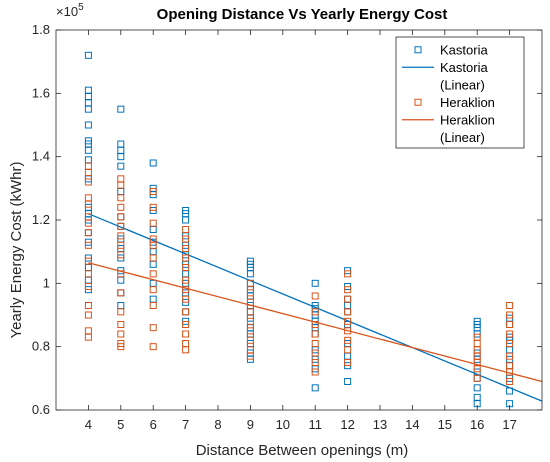 This screenshot has height=462, width=550. Describe the element at coordinates (412, 424) in the screenshot. I see `x-tick-label: 14` at that location.